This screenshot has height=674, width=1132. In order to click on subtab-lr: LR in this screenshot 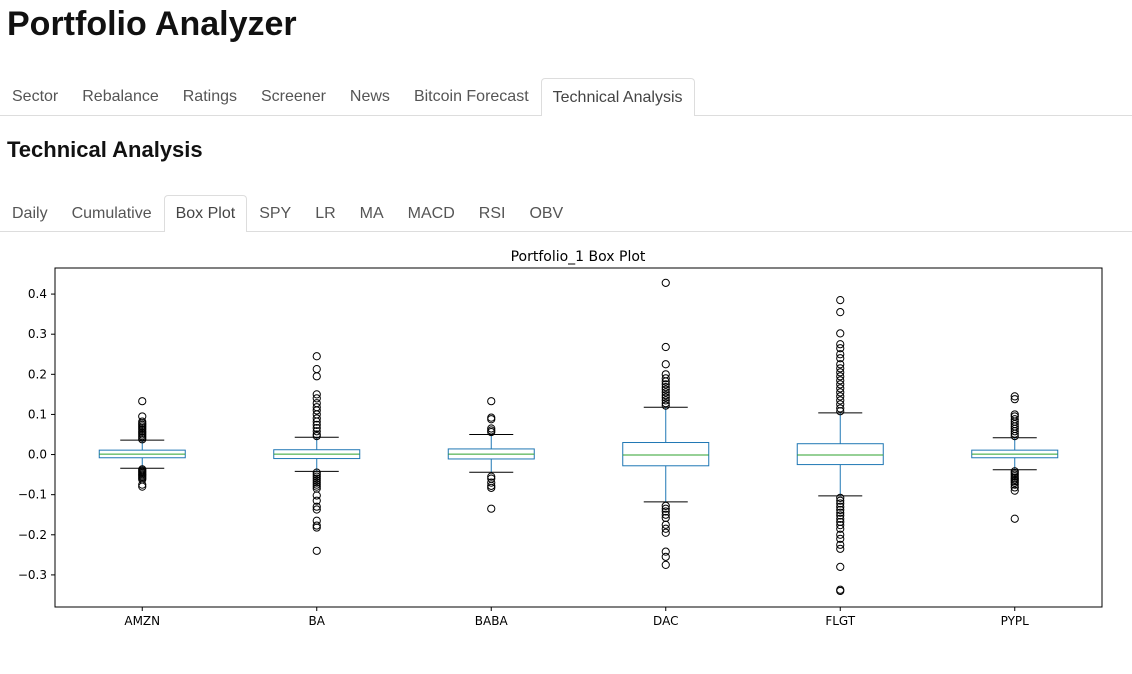, I will do `click(325, 213)`.